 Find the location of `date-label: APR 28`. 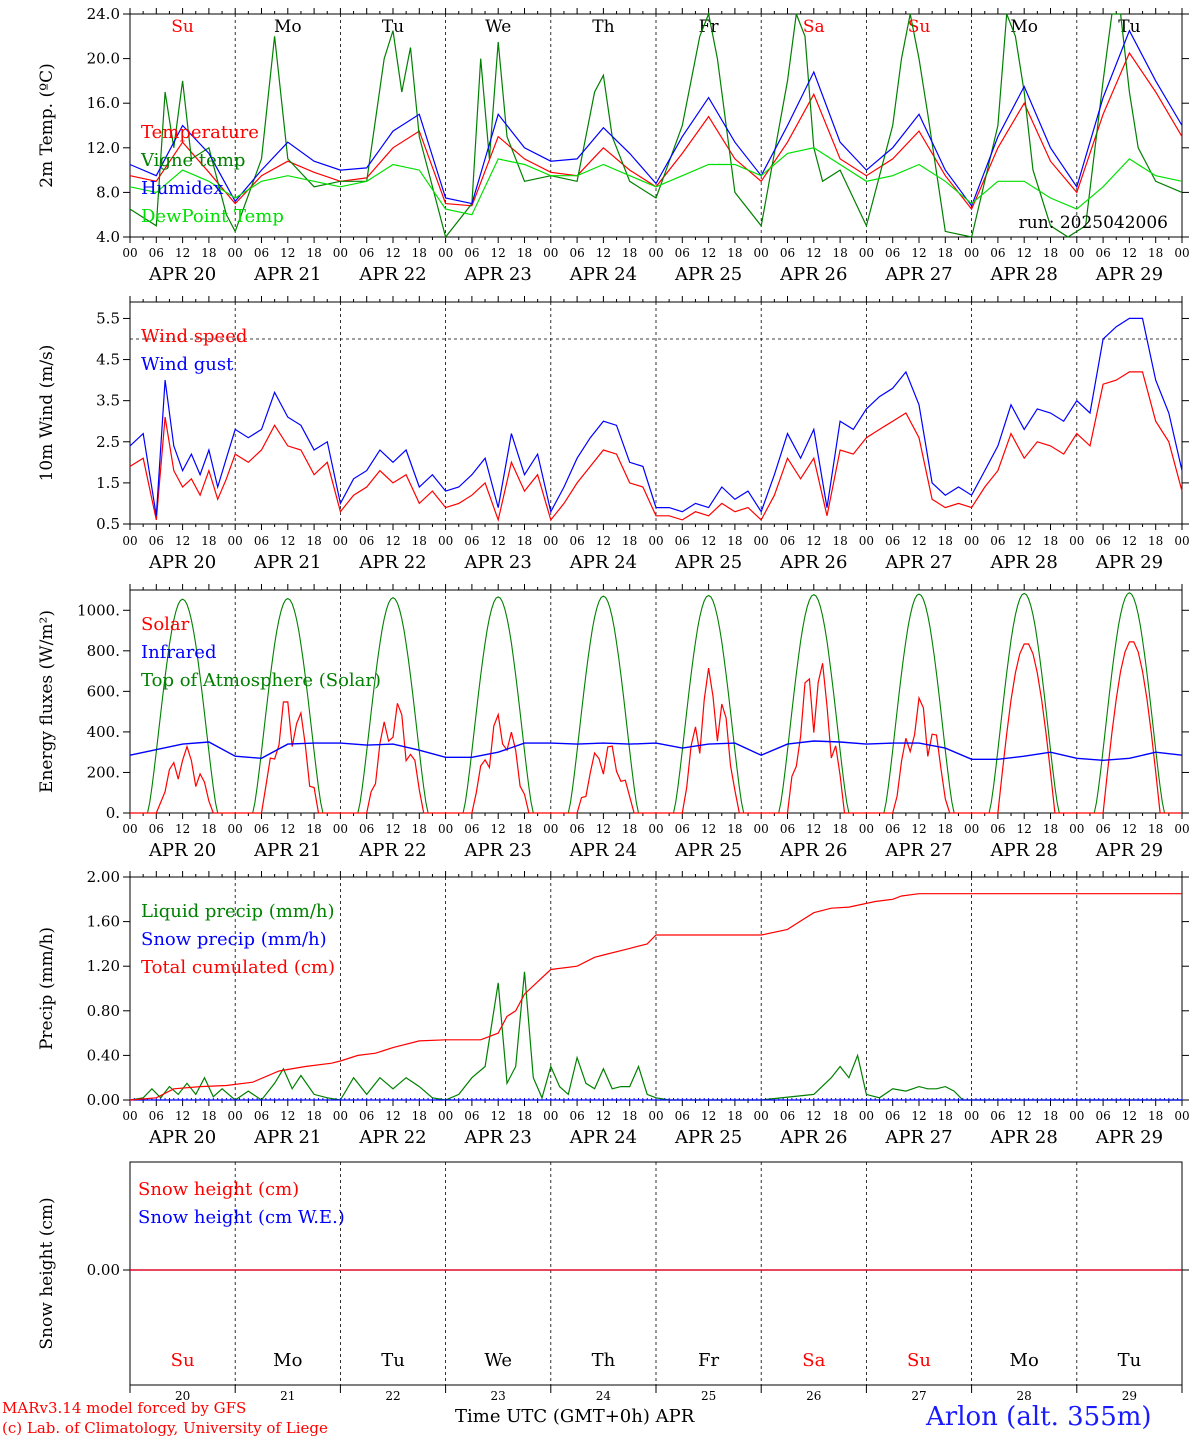

date-label: APR 28 is located at coordinates (1024, 1137).